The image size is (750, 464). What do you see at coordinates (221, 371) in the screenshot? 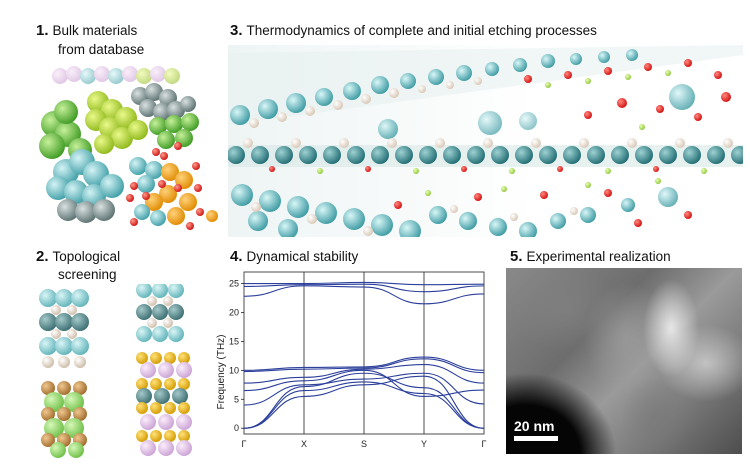
I see `y-axis-label: Frequency (THz)` at bounding box center [221, 371].